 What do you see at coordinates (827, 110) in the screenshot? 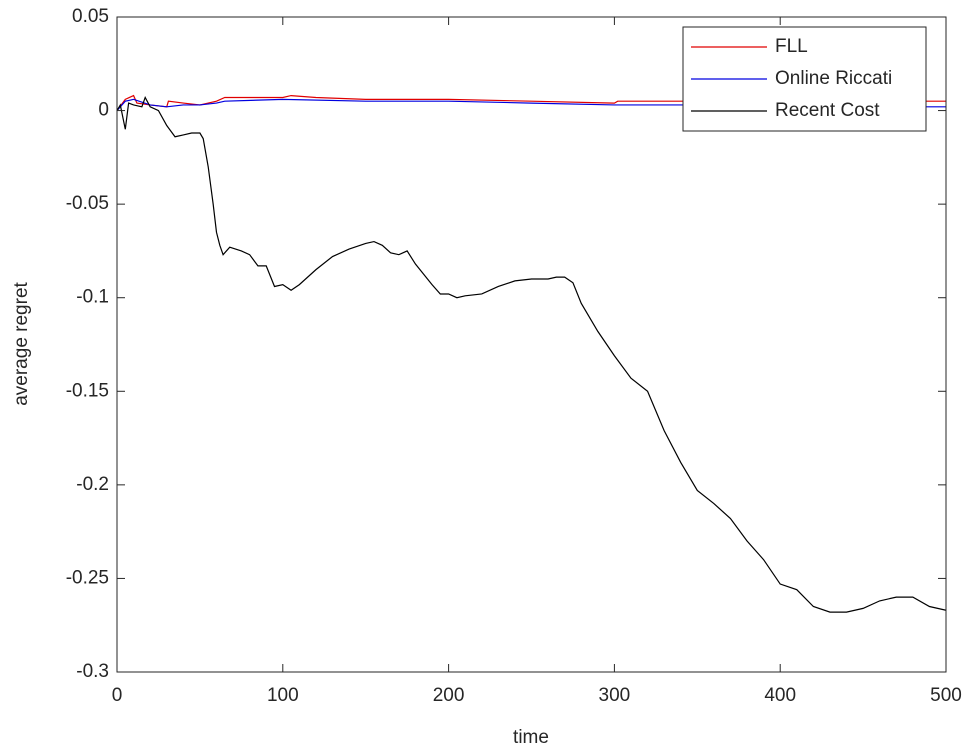
I see `legend-label: Recent Cost` at bounding box center [827, 110].